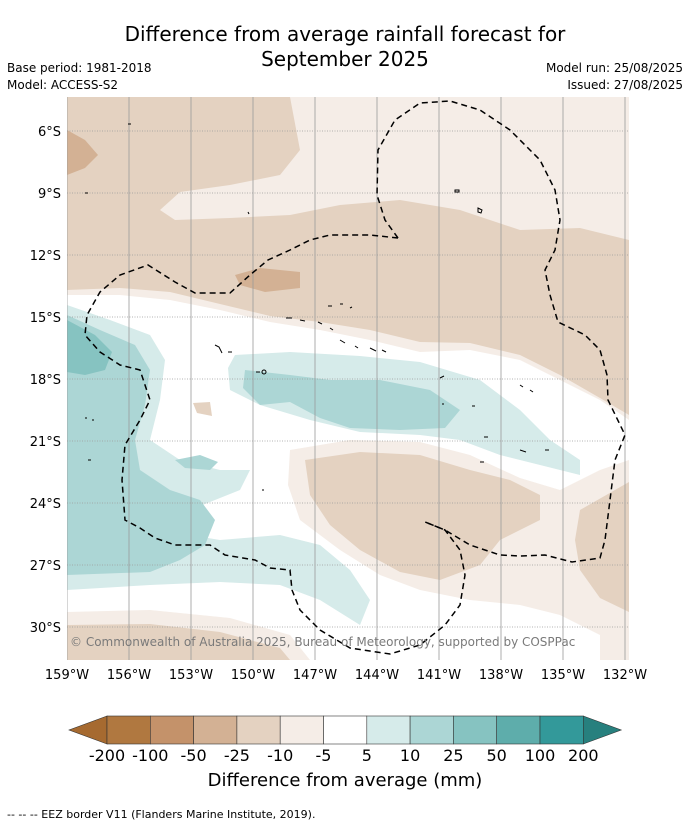  Describe the element at coordinates (422, 516) in the screenshot. I see `dry-band-south` at that location.